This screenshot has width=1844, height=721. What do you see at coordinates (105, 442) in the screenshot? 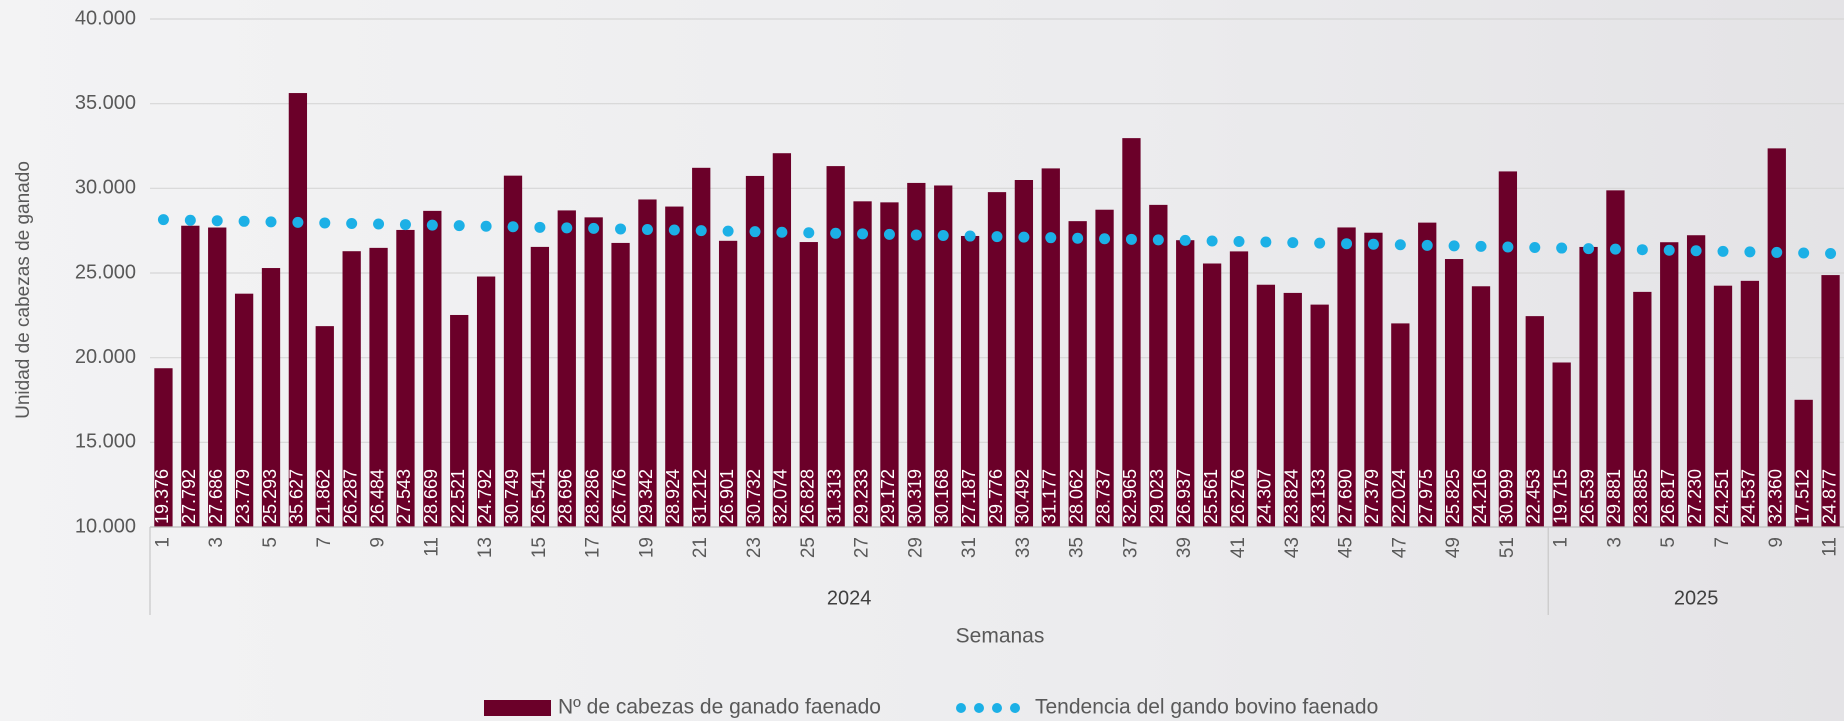
I see `y-tick-label: 15.000` at bounding box center [105, 442].